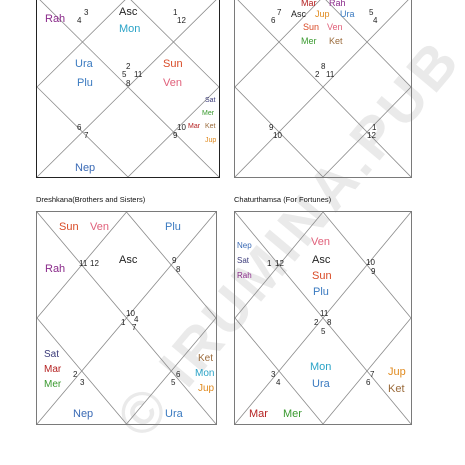 Image resolution: width=465 pixels, height=465 pixels. Describe the element at coordinates (91, 199) in the screenshot. I see `chart-title-dreshkana: Dreshkana(Brothers and Sisters)` at that location.